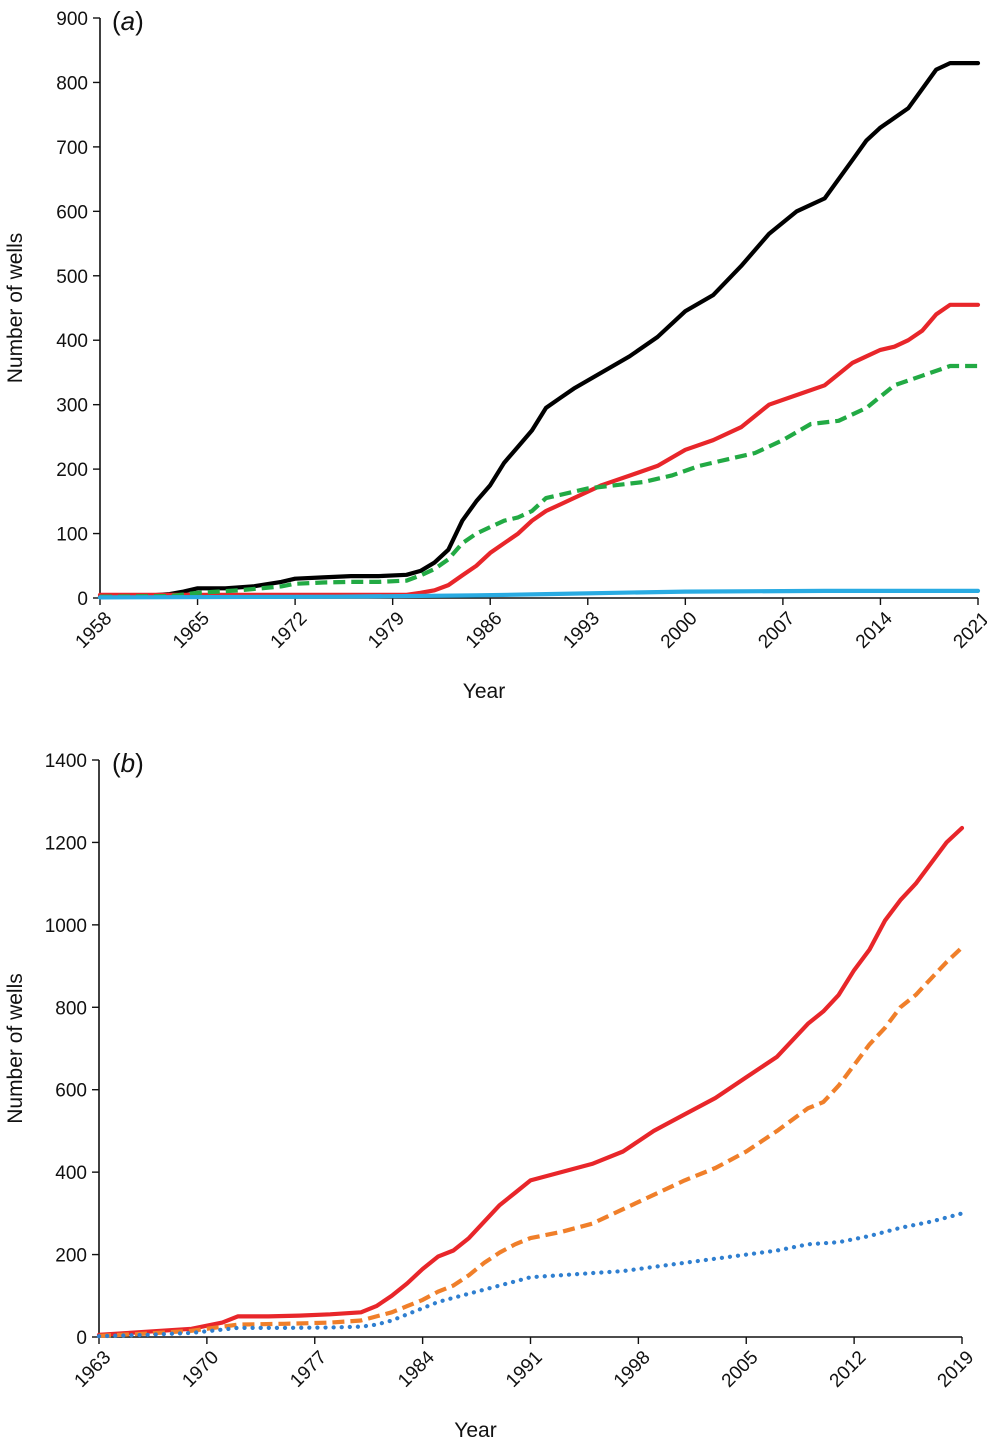  I want to click on y-tick-label: 500, so click(72, 277).